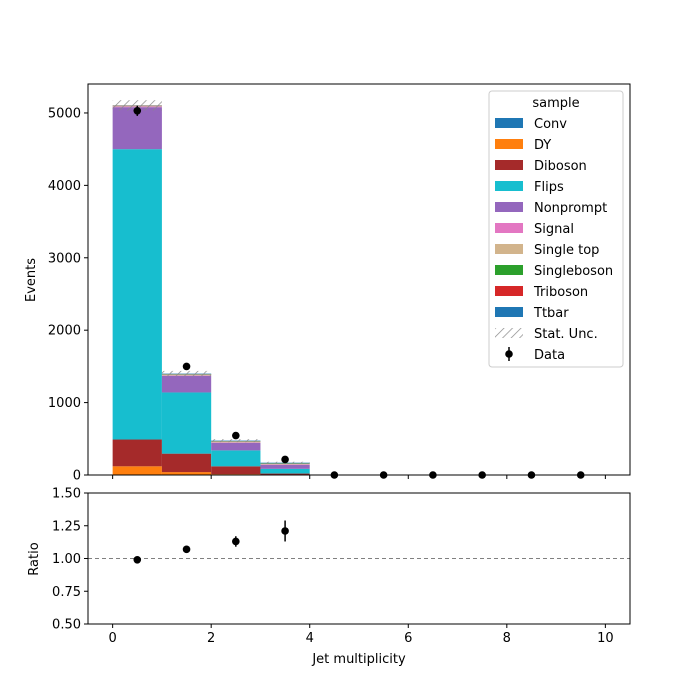 This screenshot has width=700, height=700. Describe the element at coordinates (560, 292) in the screenshot. I see `legend-label-triboson: Triboson` at that location.